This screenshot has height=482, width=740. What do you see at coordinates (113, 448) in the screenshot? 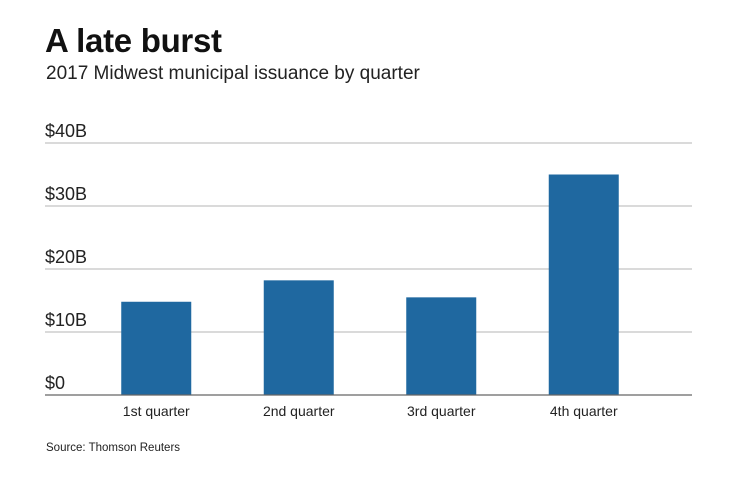
I see `source-note: Source: Thomson Reuters` at bounding box center [113, 448].